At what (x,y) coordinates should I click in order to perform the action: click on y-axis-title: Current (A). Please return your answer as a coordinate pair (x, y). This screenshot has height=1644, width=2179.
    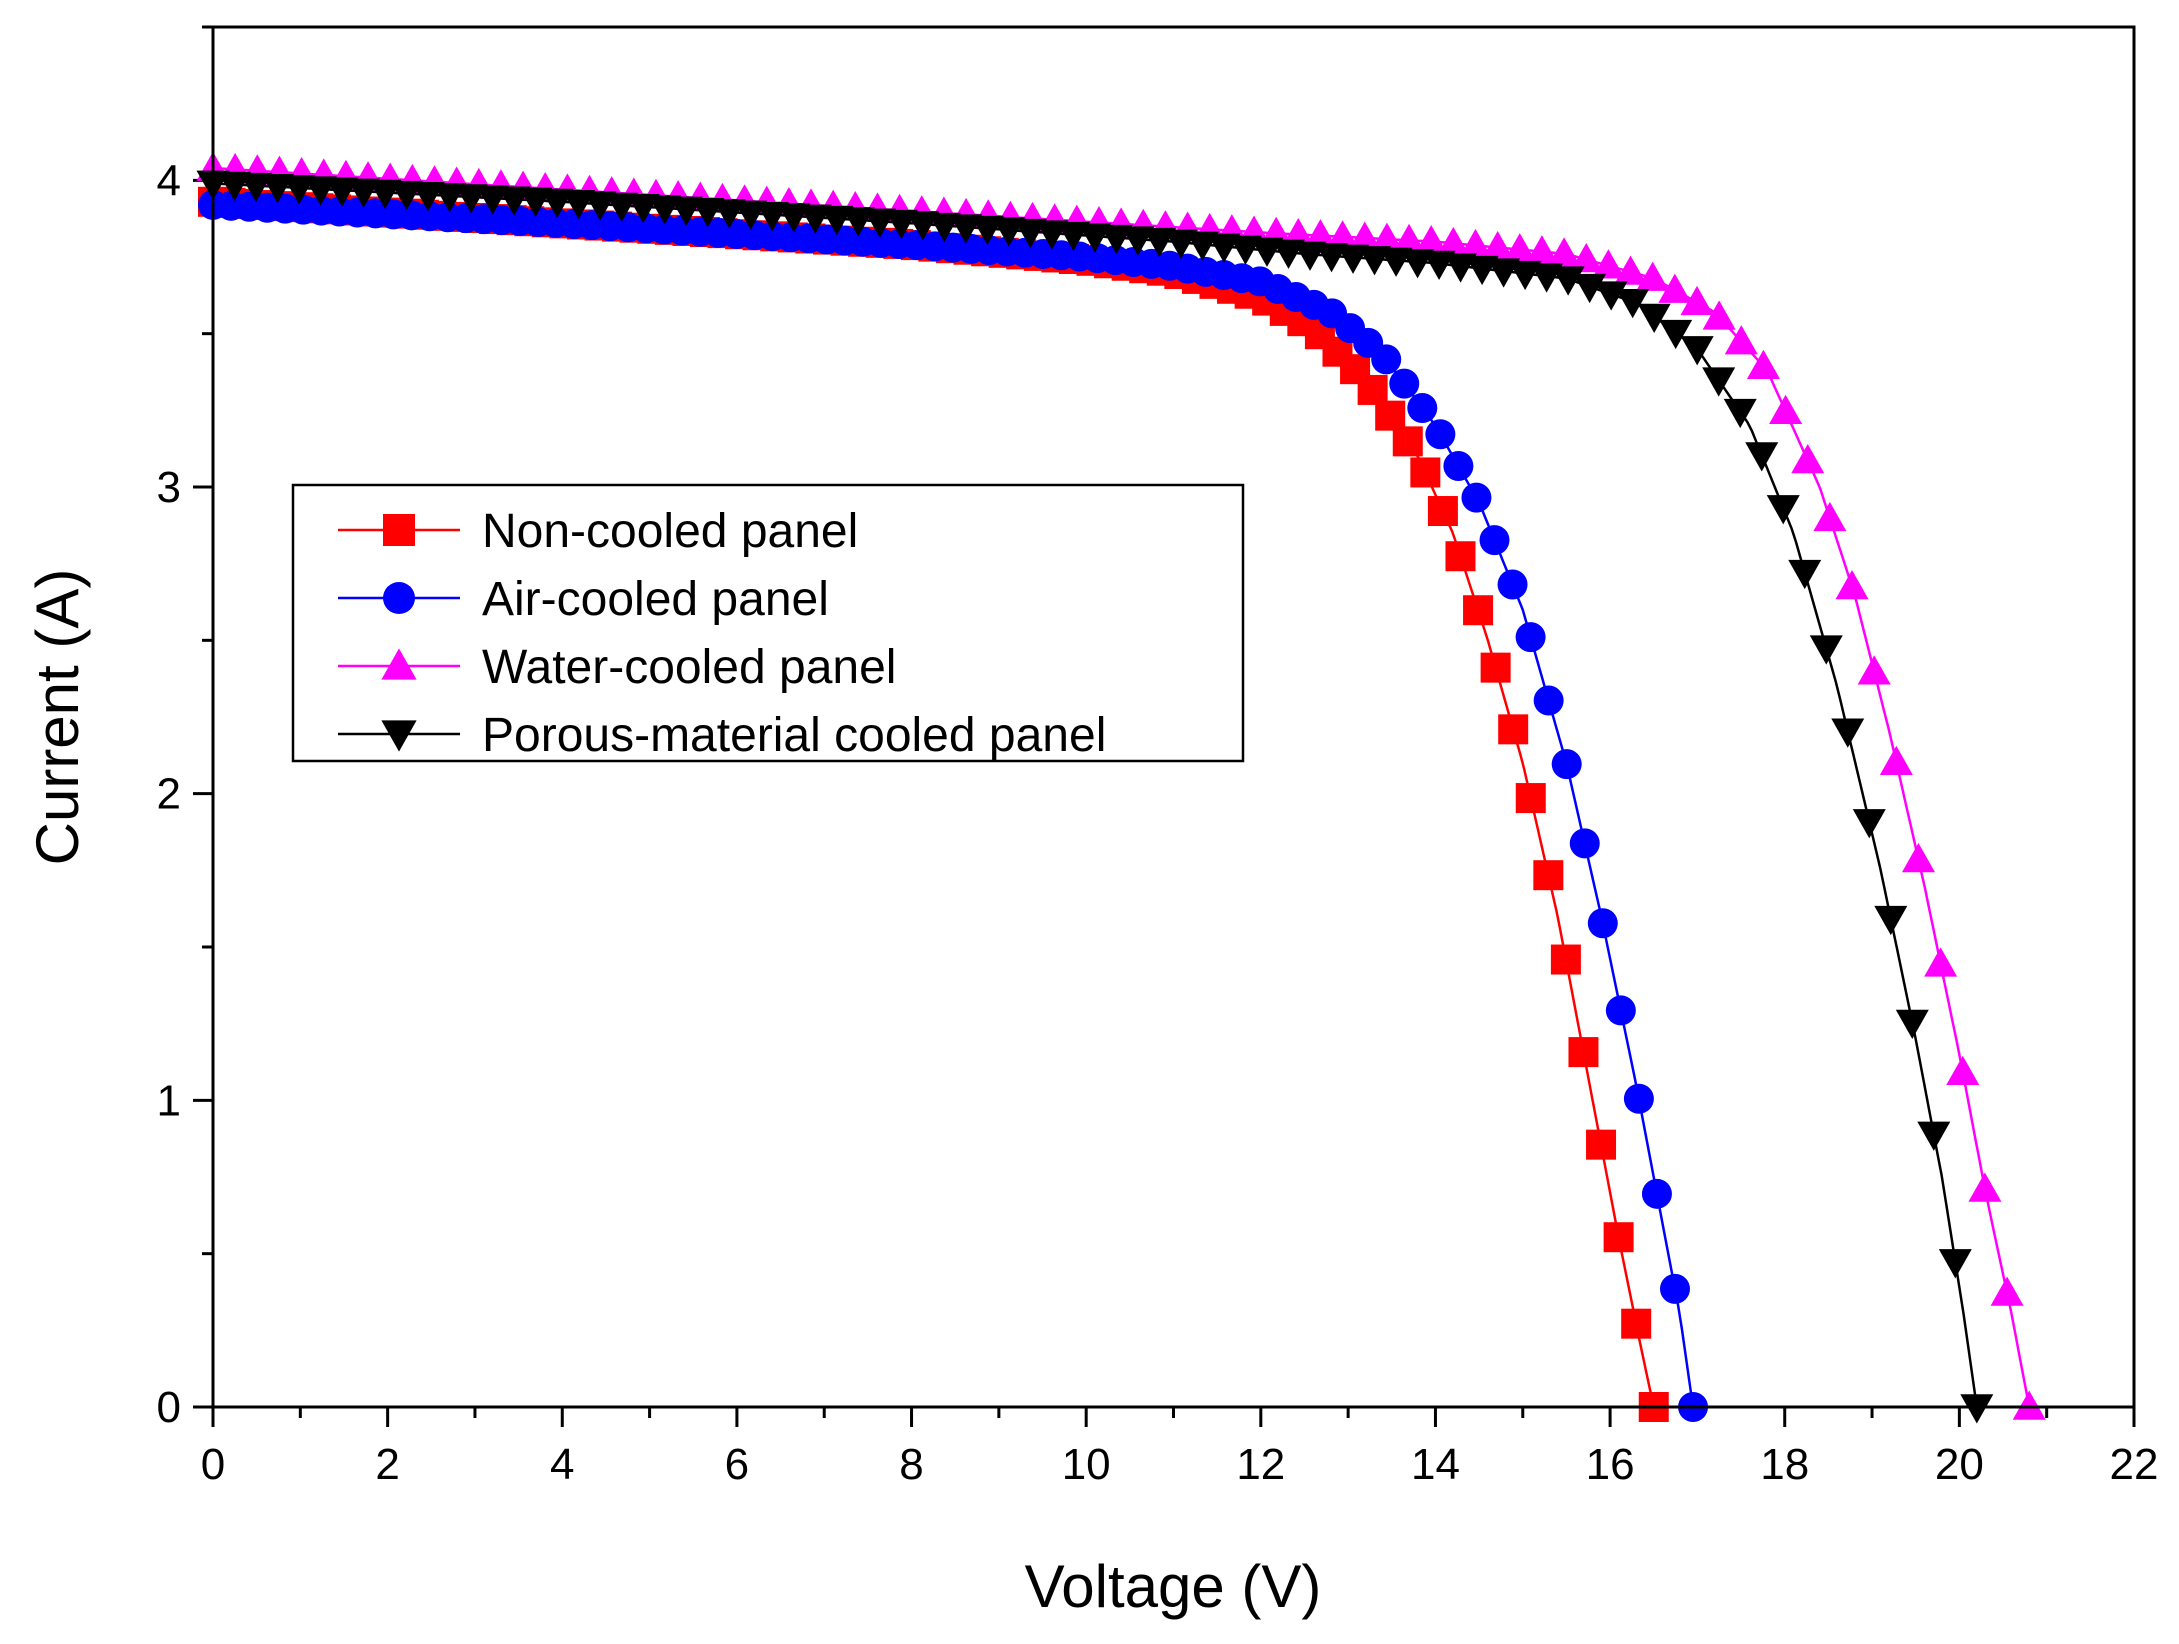
    Looking at the image, I should click on (57, 717).